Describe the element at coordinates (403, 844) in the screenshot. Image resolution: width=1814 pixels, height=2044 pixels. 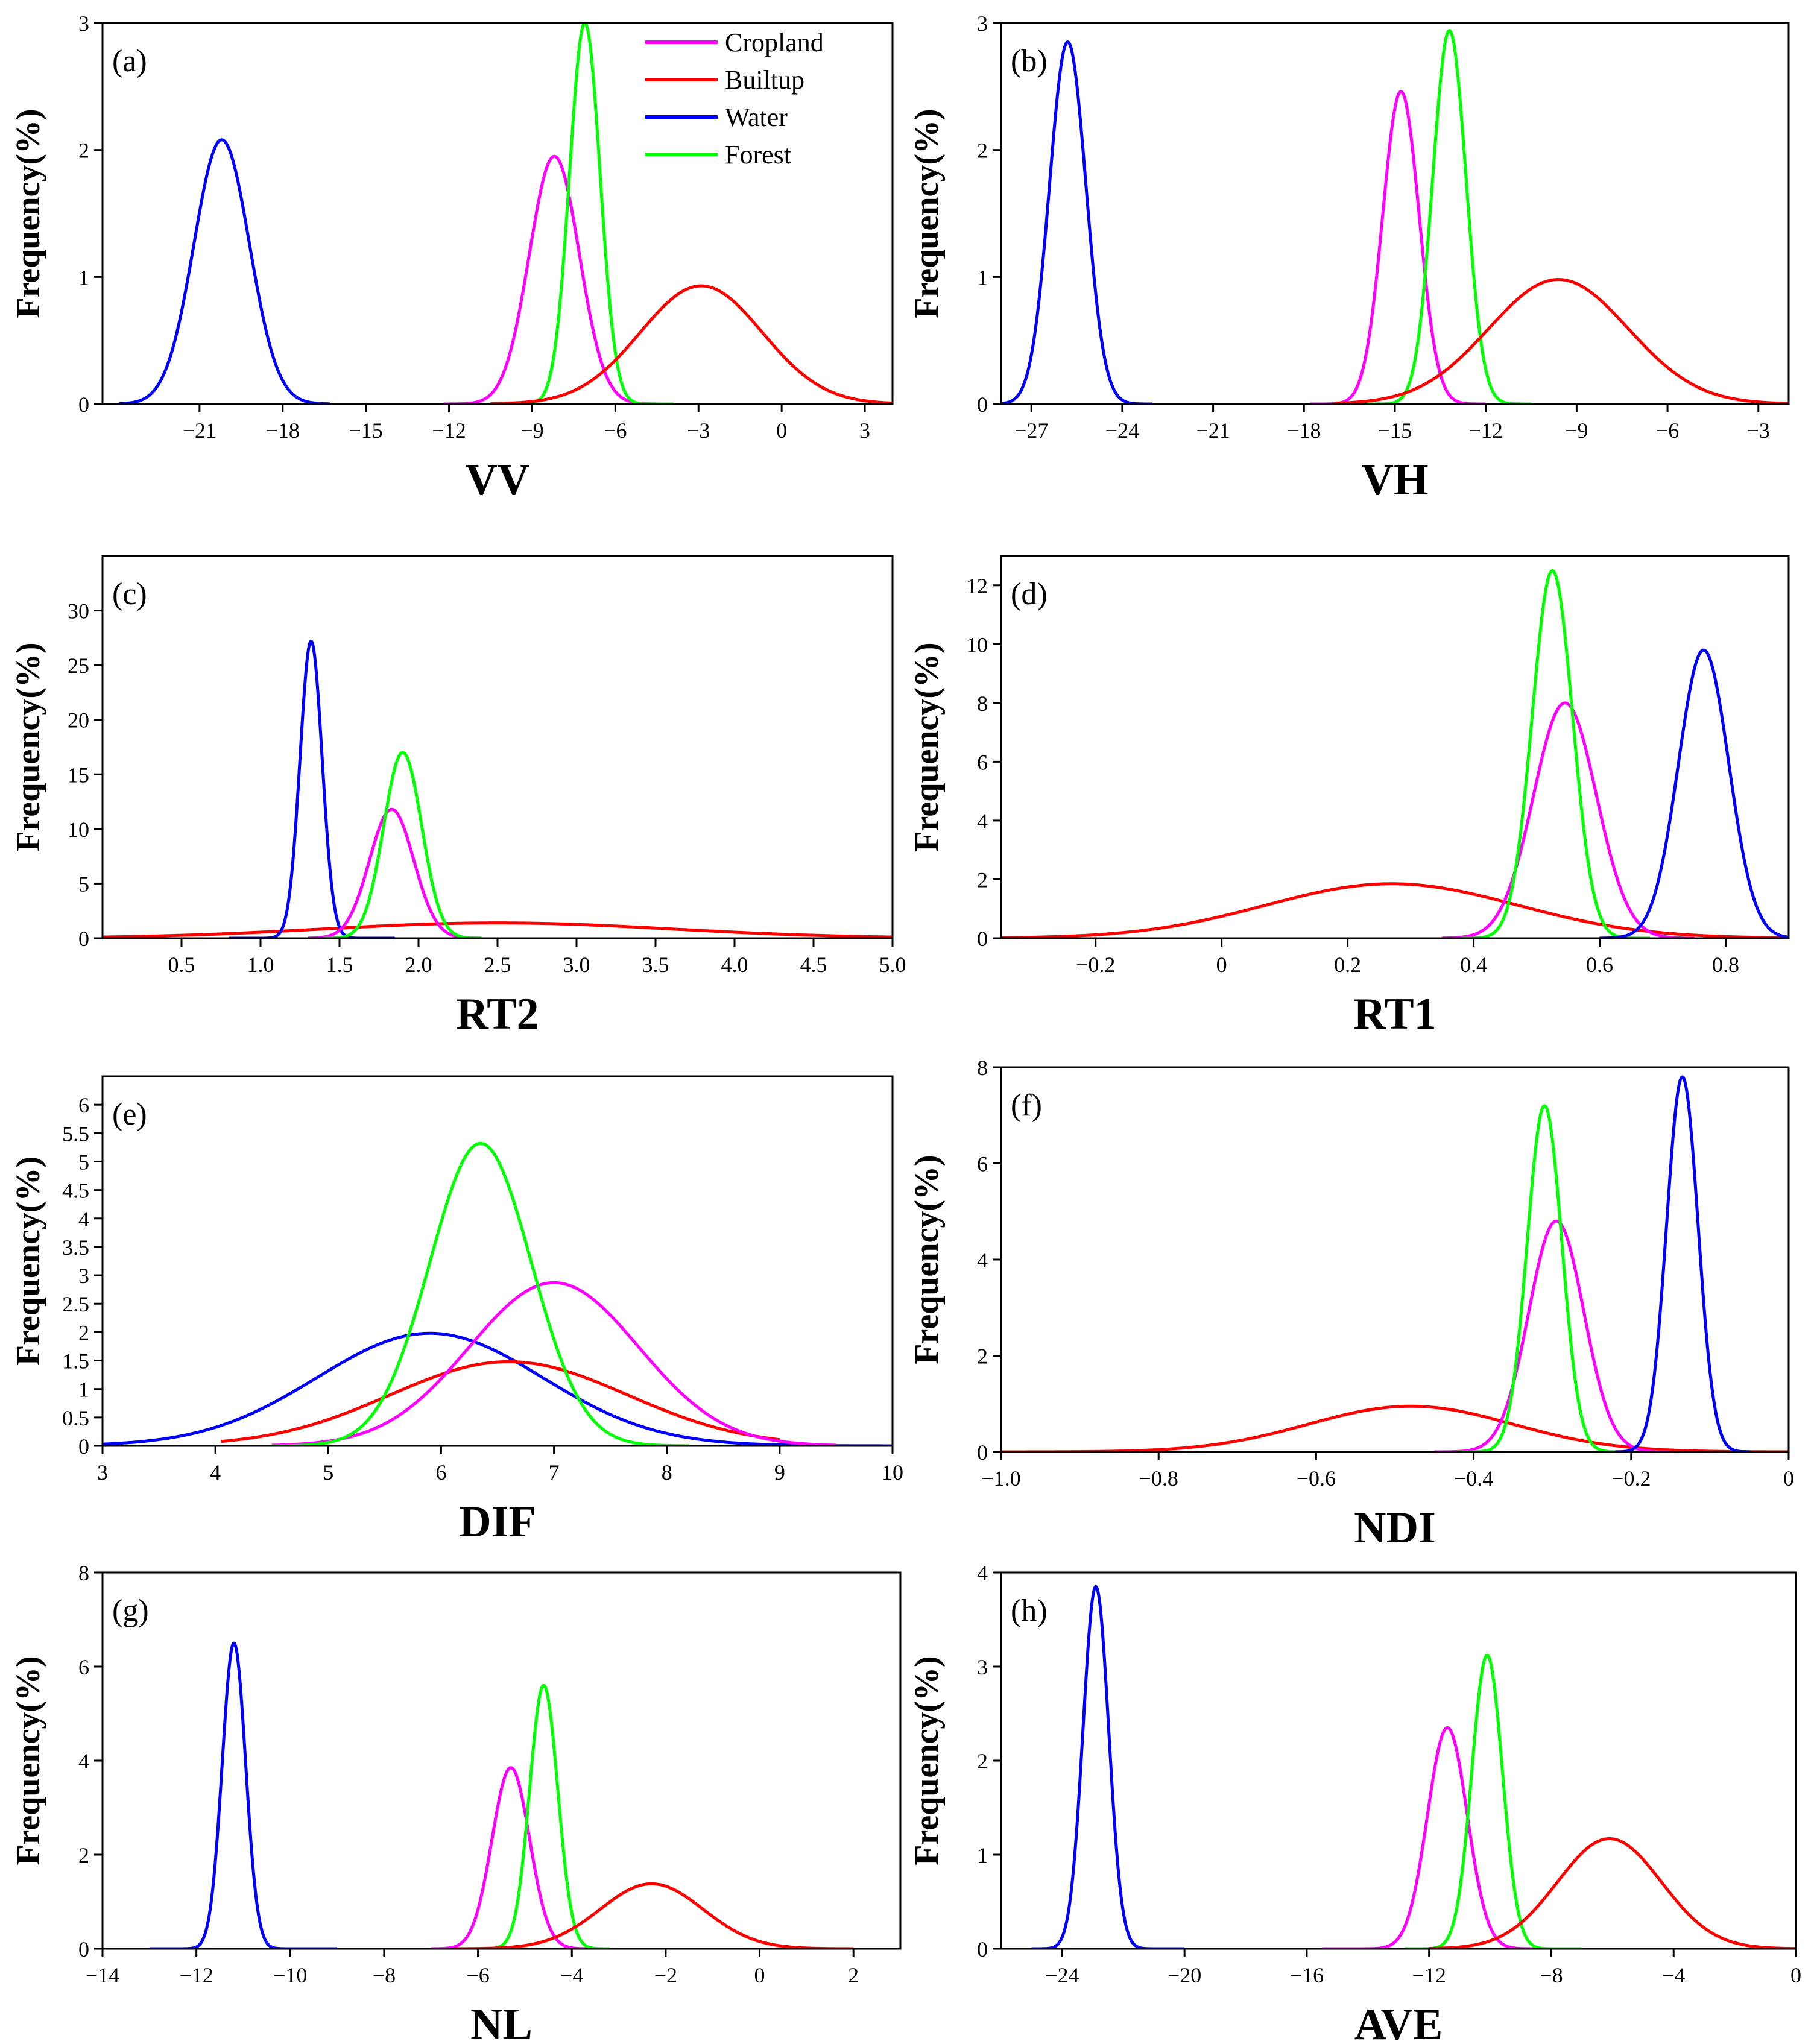
I see `series-line-forest` at that location.